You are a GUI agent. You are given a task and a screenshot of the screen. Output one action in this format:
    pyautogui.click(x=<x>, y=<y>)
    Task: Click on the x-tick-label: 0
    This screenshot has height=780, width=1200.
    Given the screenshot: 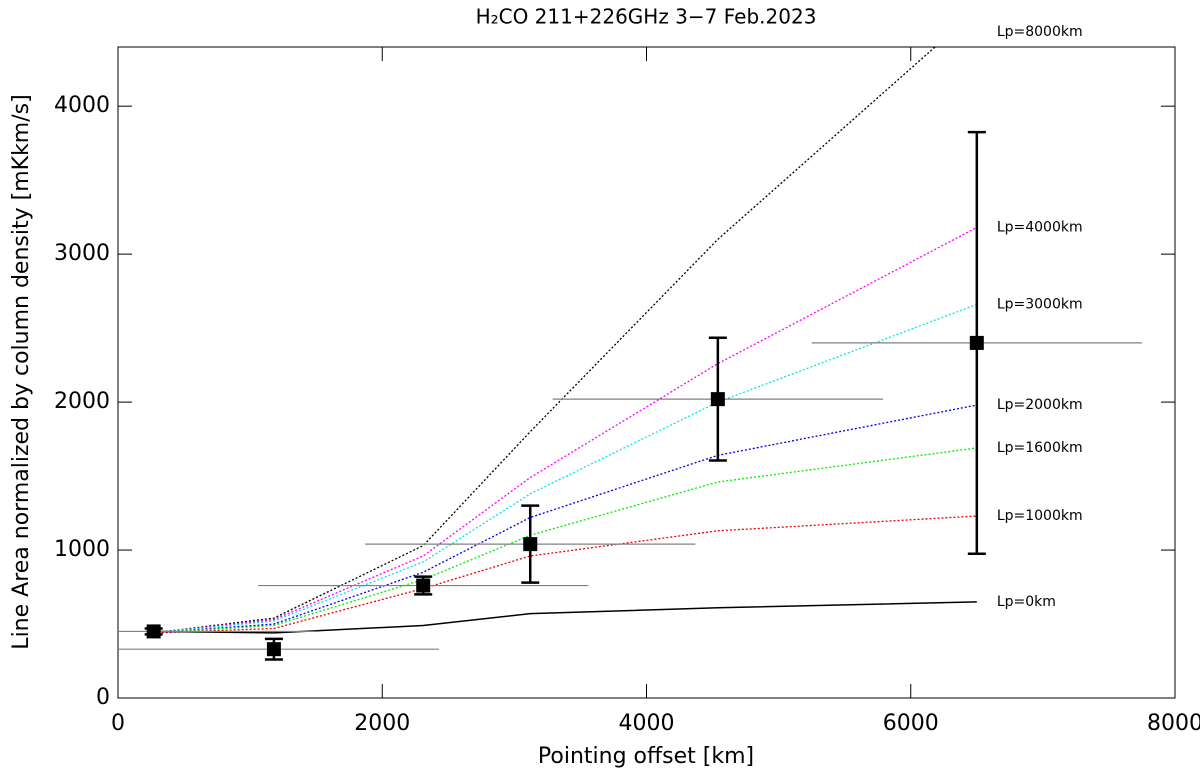 What is the action you would take?
    pyautogui.click(x=118, y=723)
    